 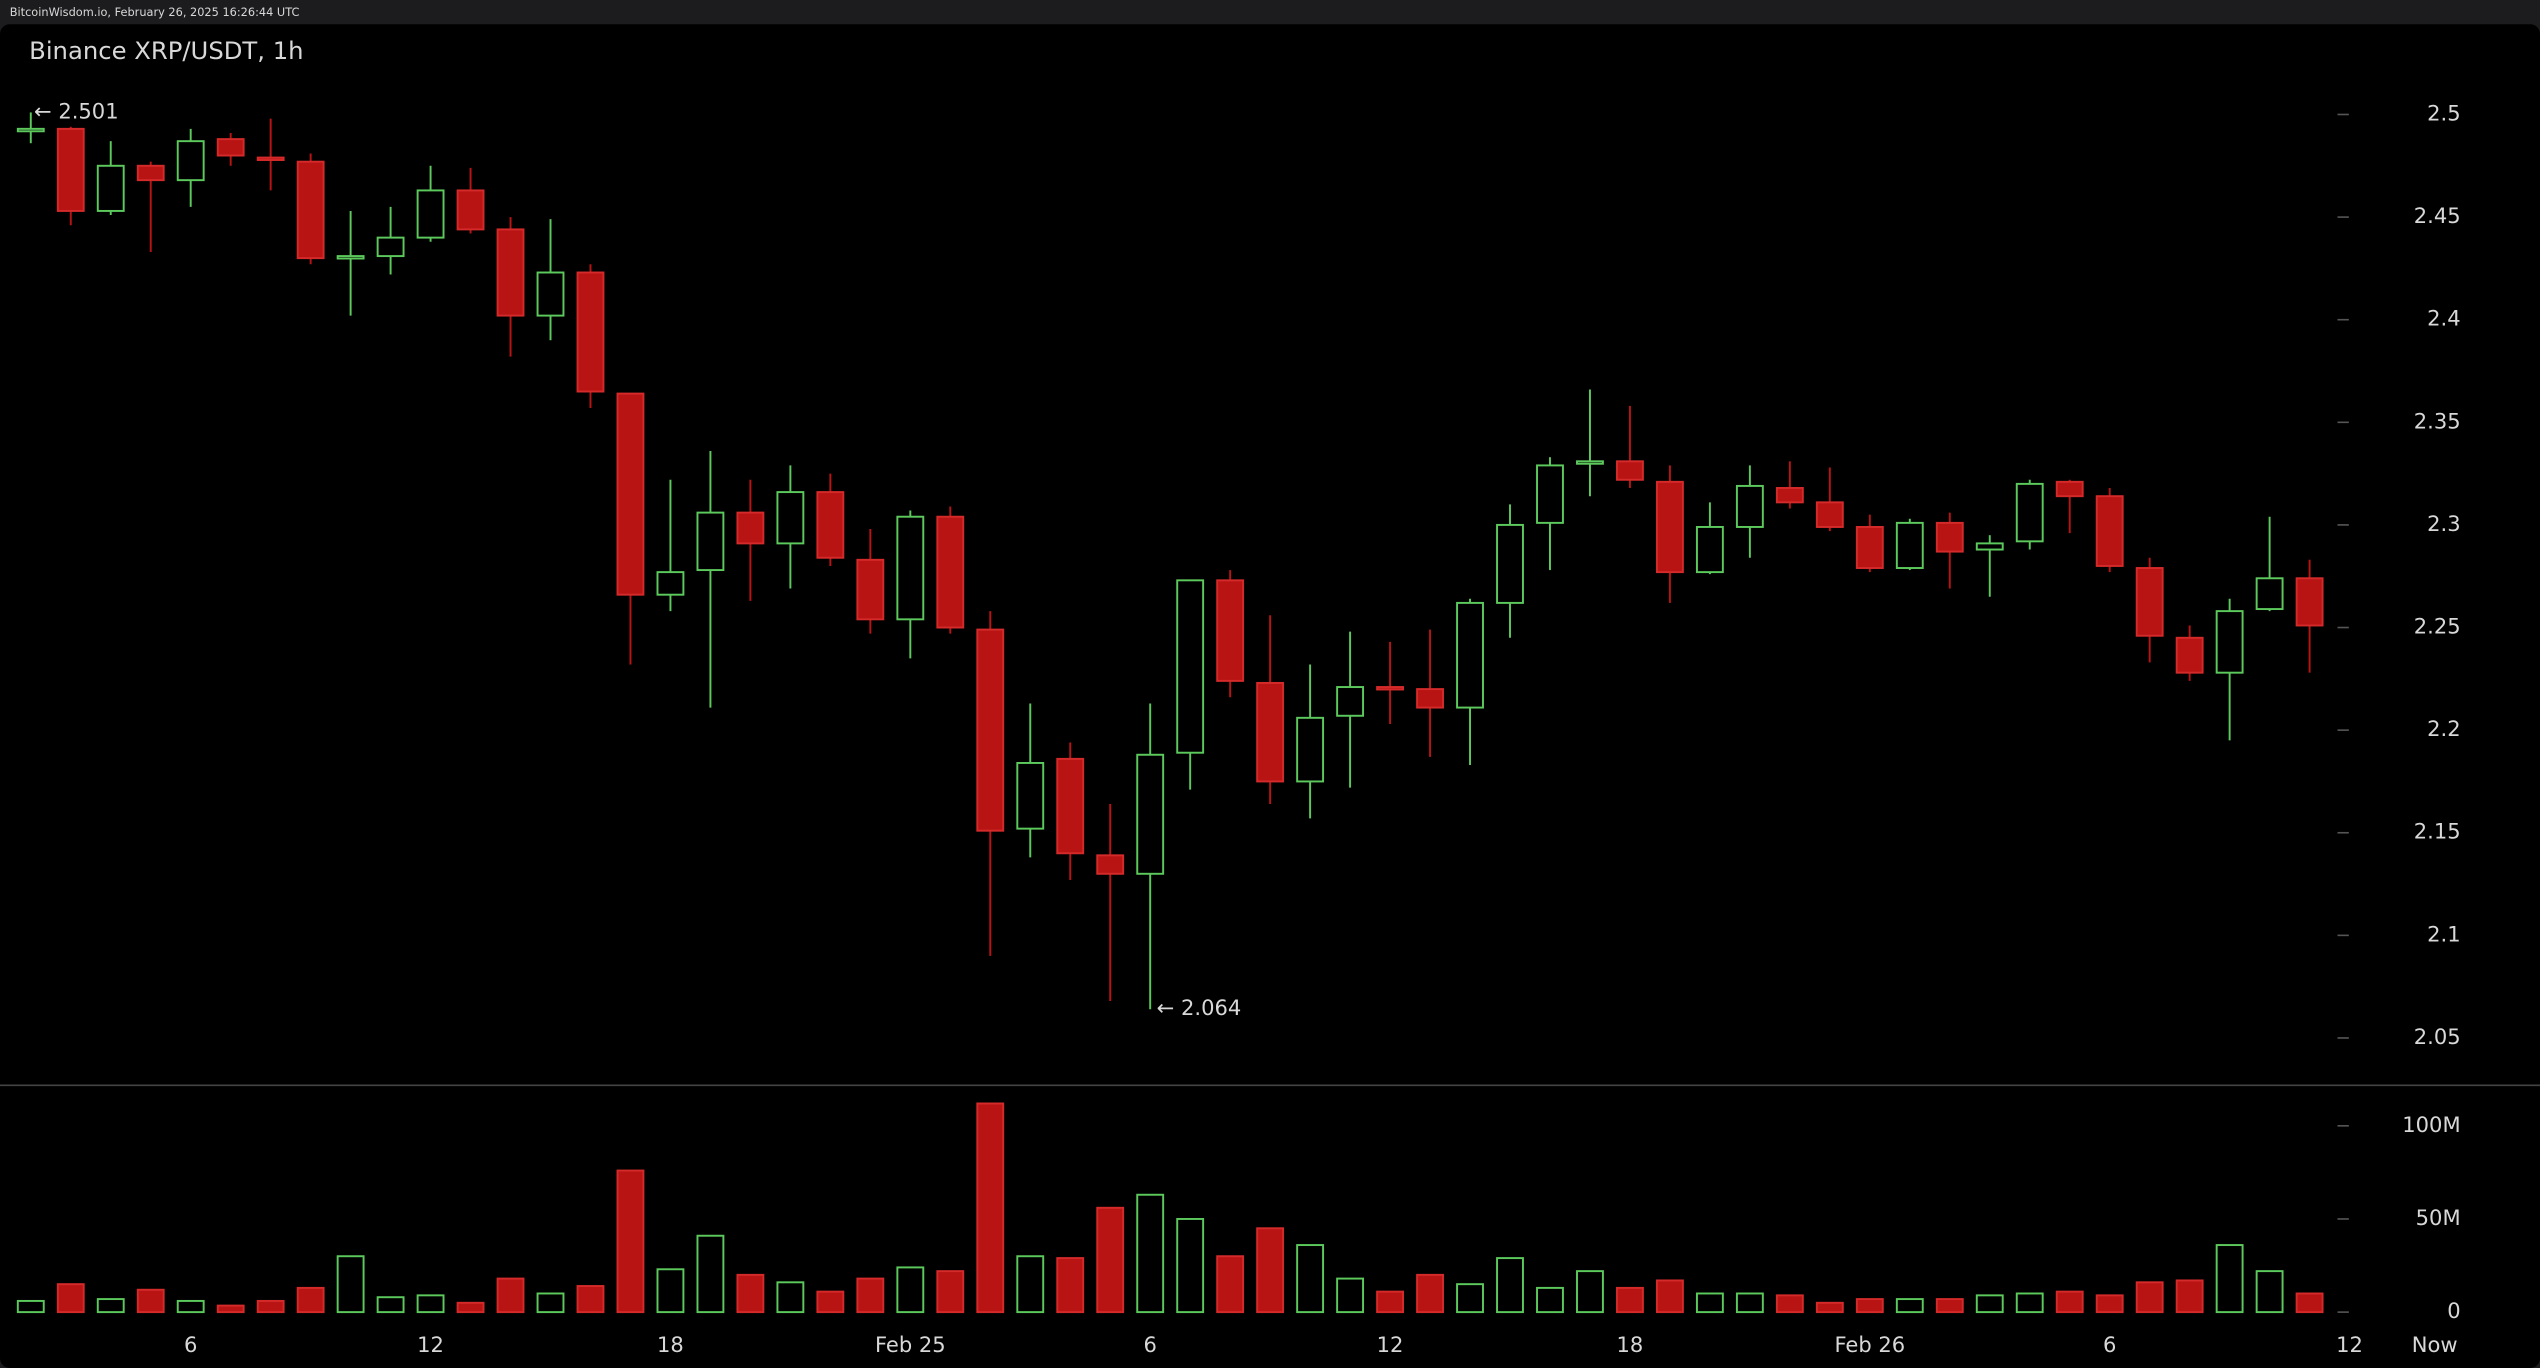 What do you see at coordinates (2438, 1217) in the screenshot?
I see `volume-tick-label: 50M` at bounding box center [2438, 1217].